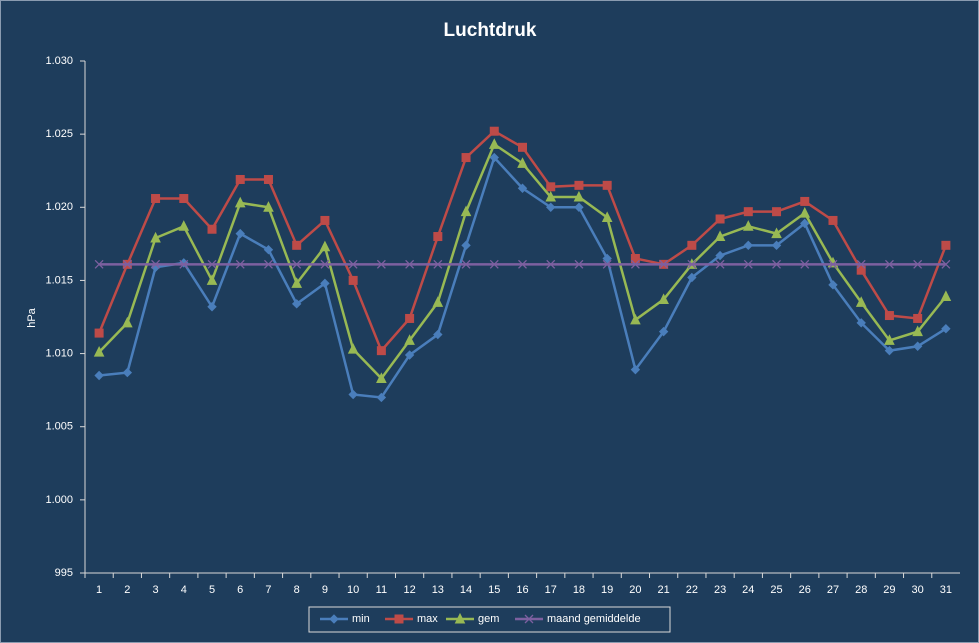 This screenshot has height=643, width=979. Describe the element at coordinates (59, 61) in the screenshot. I see `y-tick-label: 1.030` at that location.